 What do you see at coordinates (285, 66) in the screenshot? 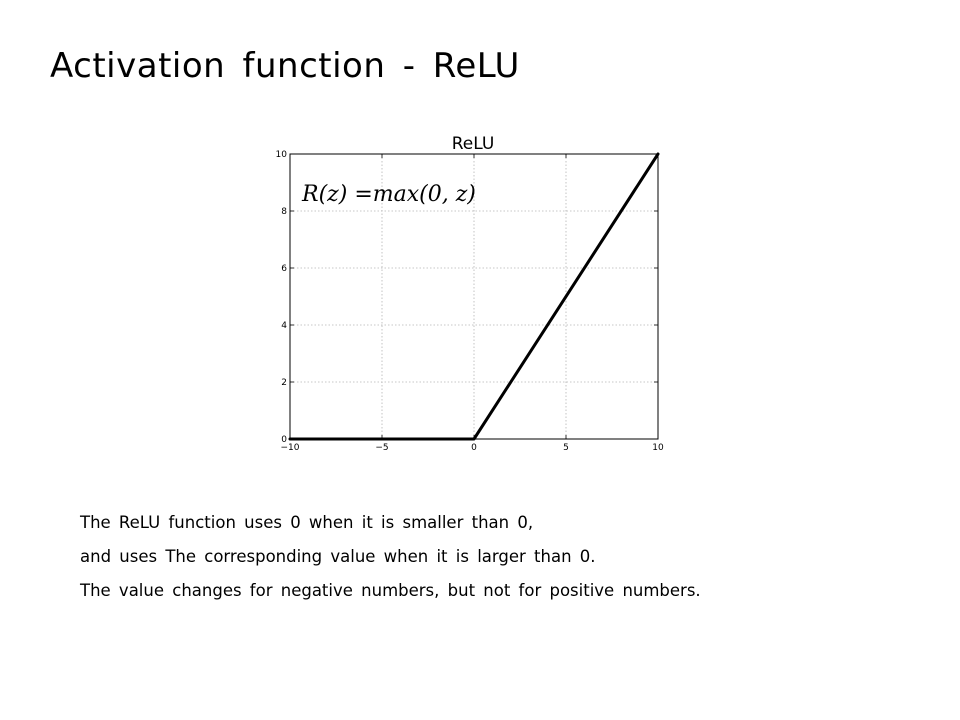
I see `slide-title: Activation function - ReLU` at bounding box center [285, 66].